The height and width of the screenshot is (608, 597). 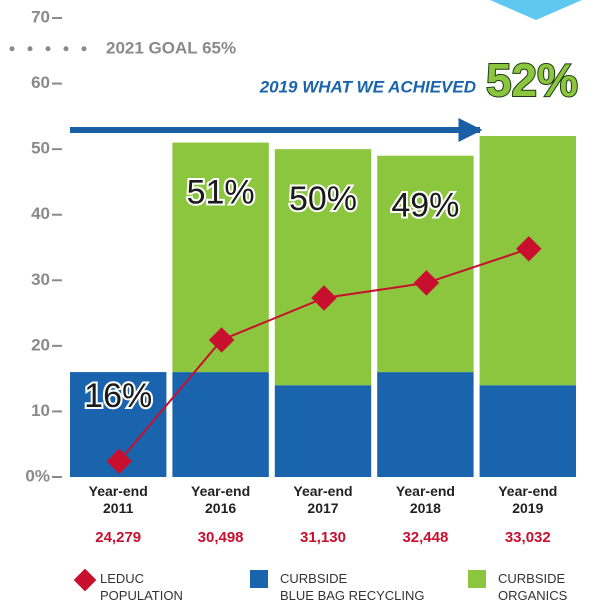 What do you see at coordinates (221, 537) in the screenshot?
I see `population-label: 30,498` at bounding box center [221, 537].